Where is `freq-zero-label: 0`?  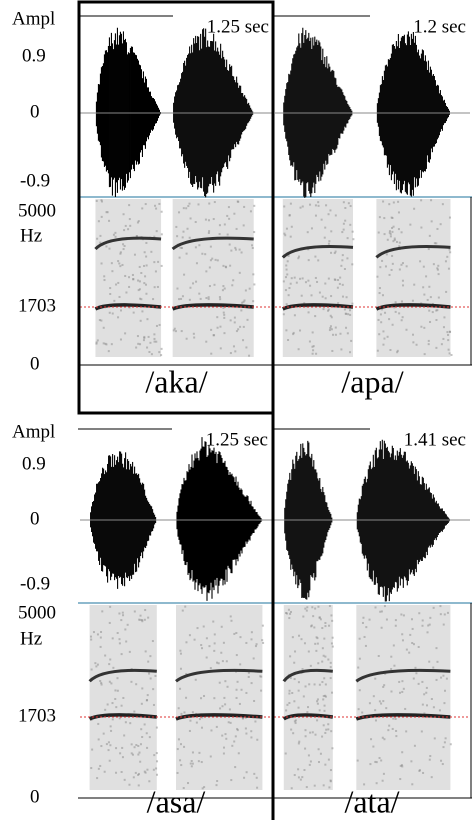
freq-zero-label: 0 is located at coordinates (35, 363).